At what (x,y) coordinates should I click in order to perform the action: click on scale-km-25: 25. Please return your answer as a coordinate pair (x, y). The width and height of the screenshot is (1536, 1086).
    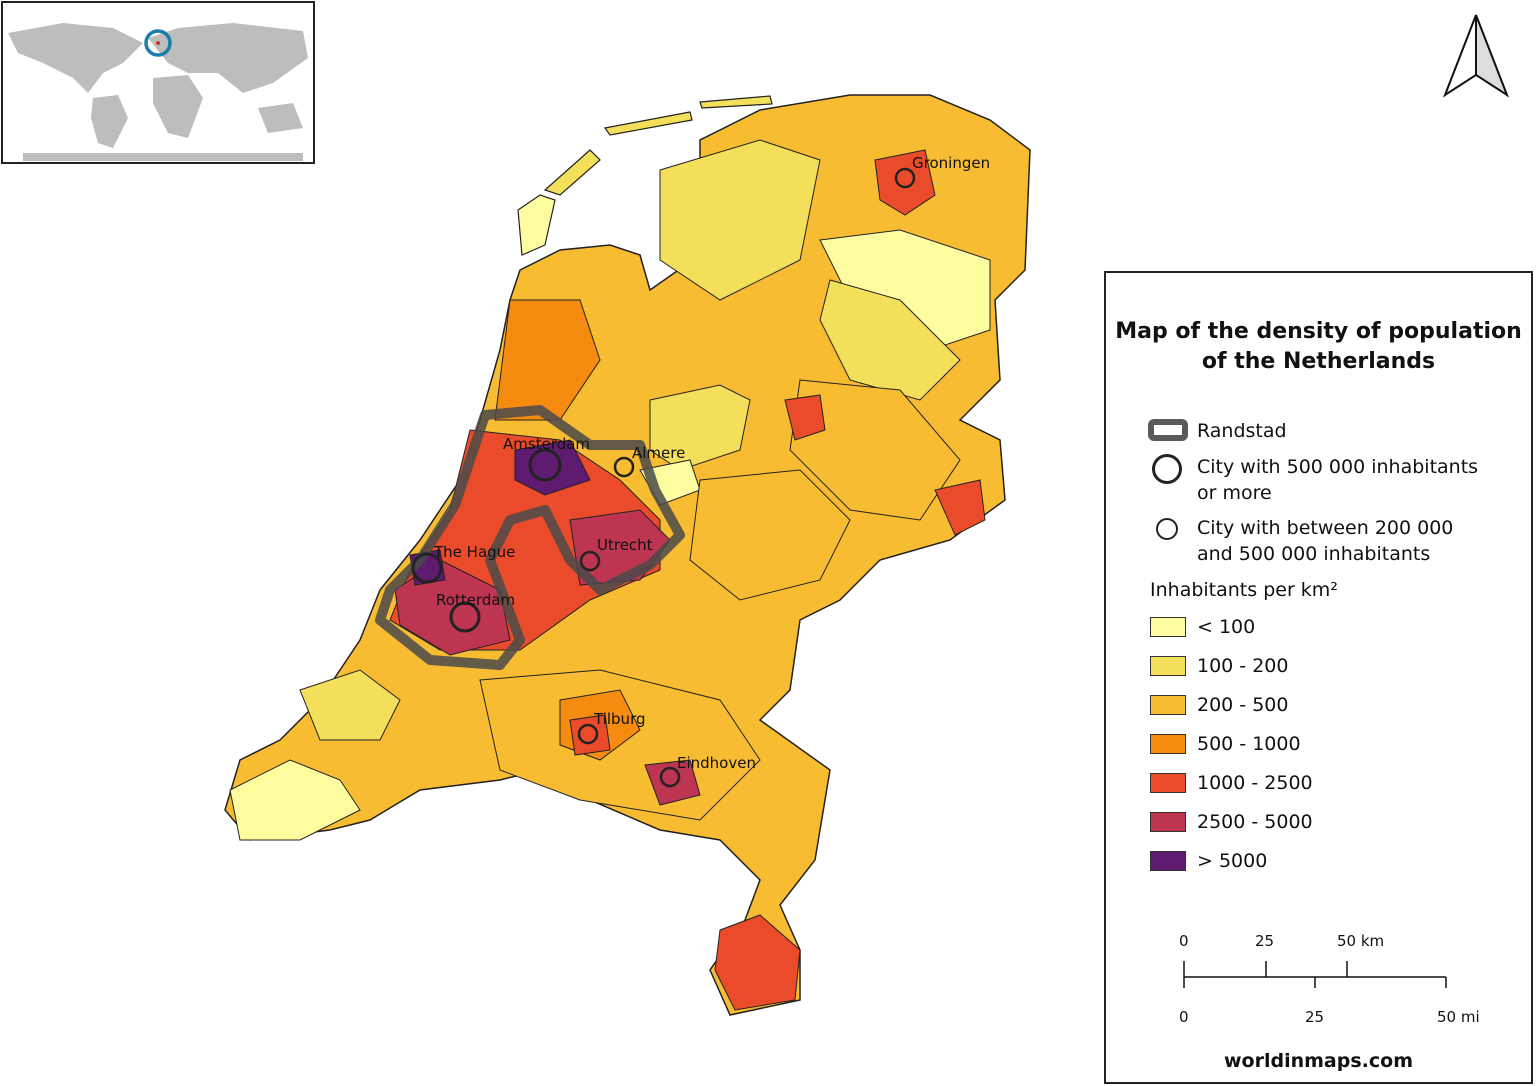
    Looking at the image, I should click on (1265, 941).